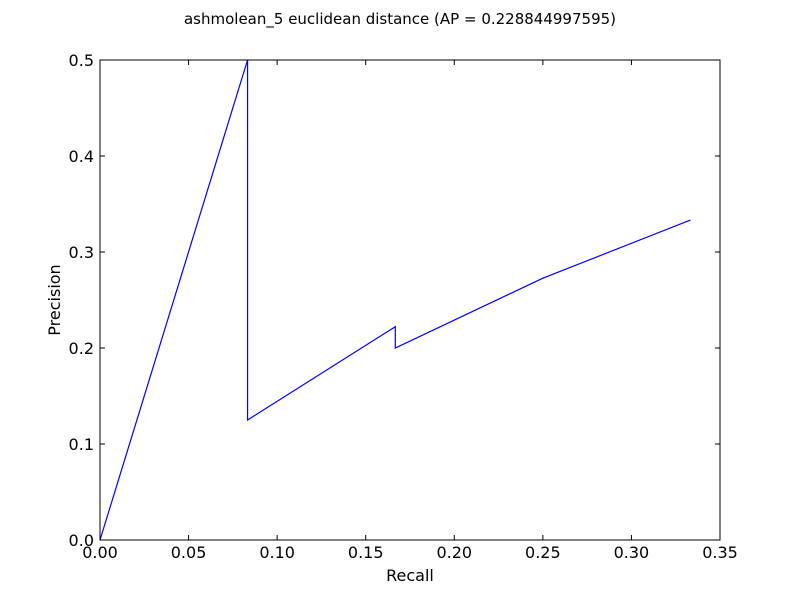 The height and width of the screenshot is (600, 800). What do you see at coordinates (100, 552) in the screenshot?
I see `x-tick-label: 0.00` at bounding box center [100, 552].